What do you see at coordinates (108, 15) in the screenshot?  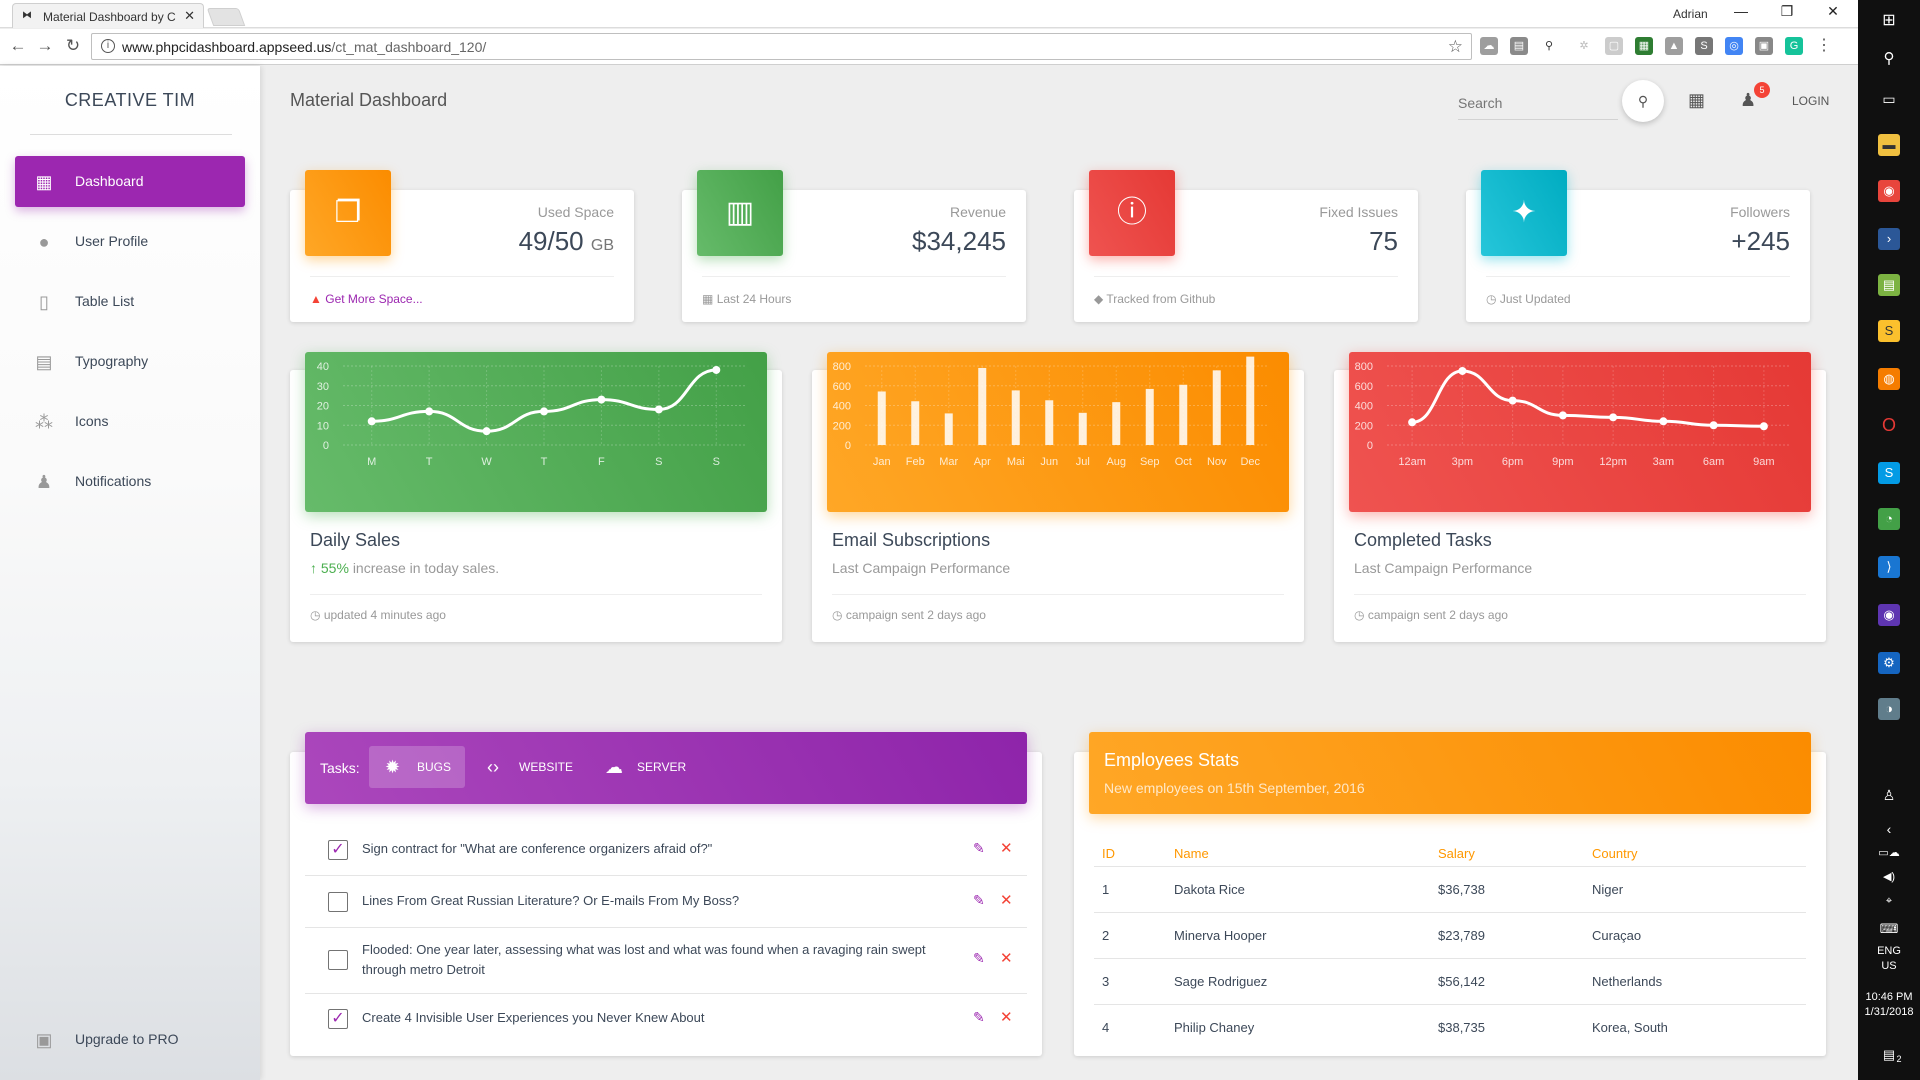 I see `browser-tab: ⧓ Material Dashboard by C ✕` at bounding box center [108, 15].